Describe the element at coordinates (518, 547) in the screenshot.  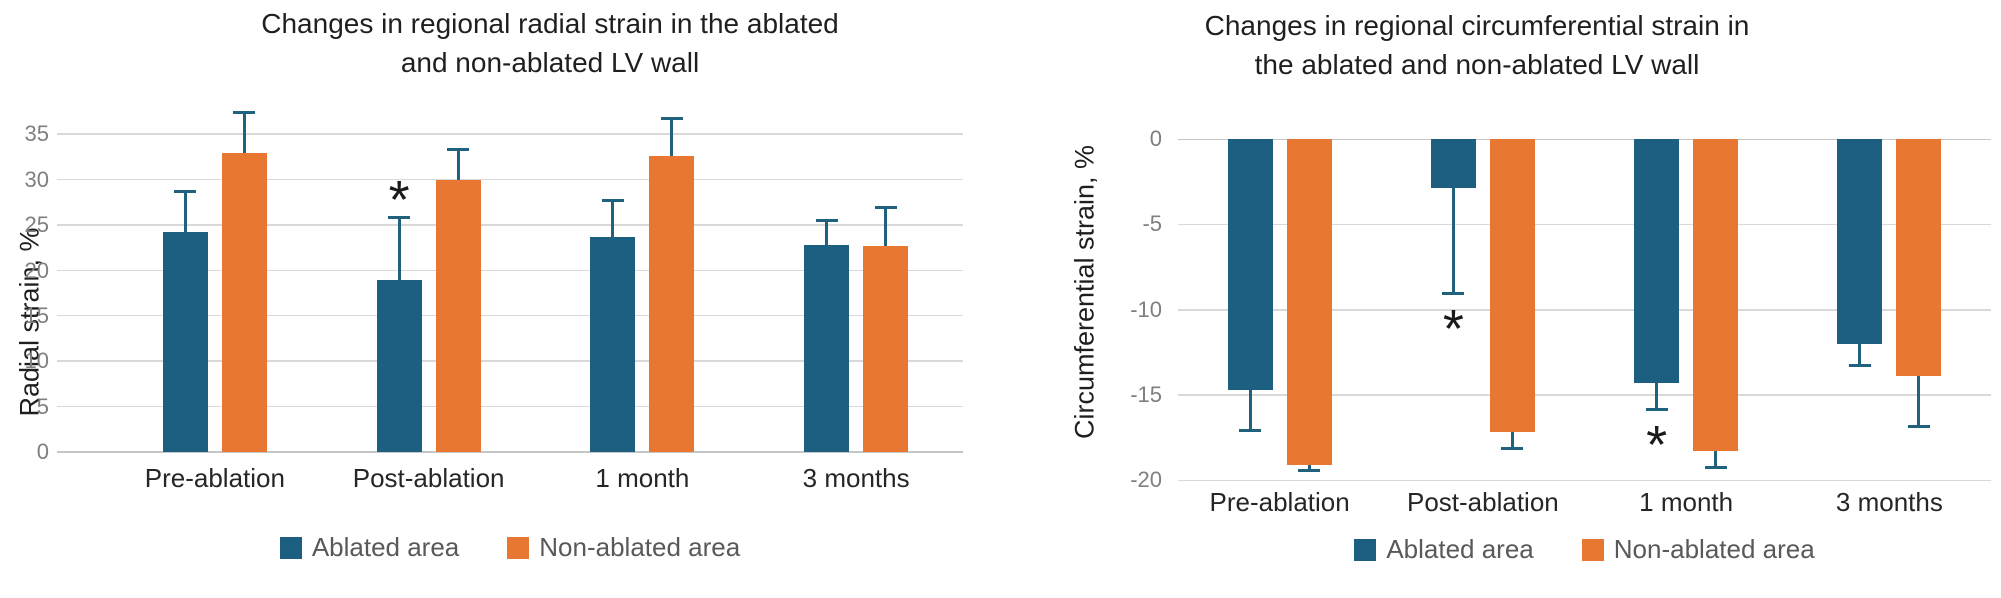
I see `legend-swatch-non-ablated` at that location.